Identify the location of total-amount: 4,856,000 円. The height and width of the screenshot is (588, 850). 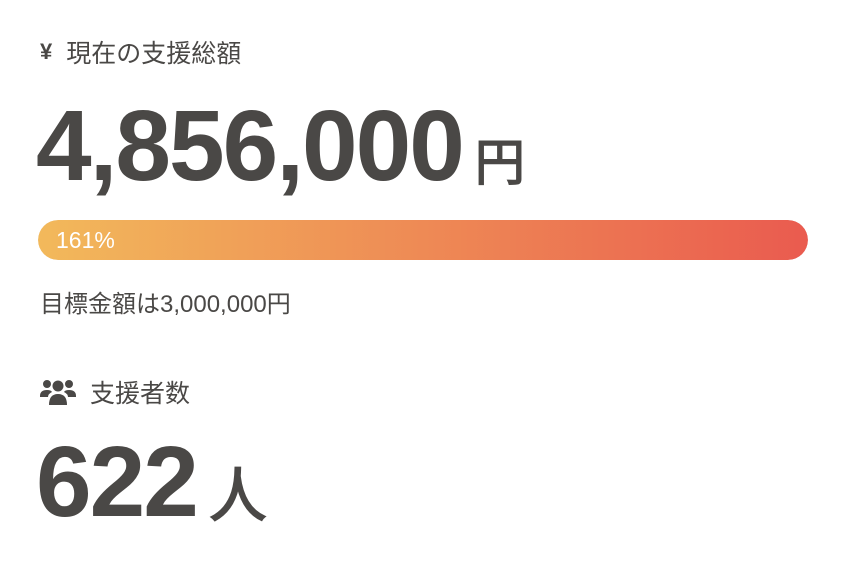
(280, 146).